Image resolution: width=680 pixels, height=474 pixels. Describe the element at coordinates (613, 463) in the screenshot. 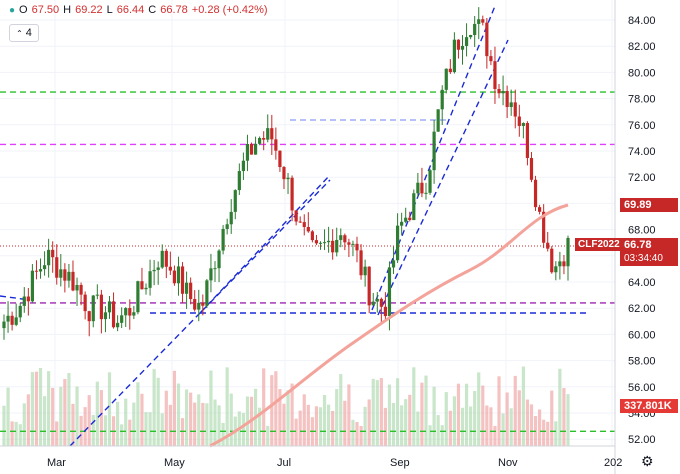

I see `x-tick-label: 202` at that location.